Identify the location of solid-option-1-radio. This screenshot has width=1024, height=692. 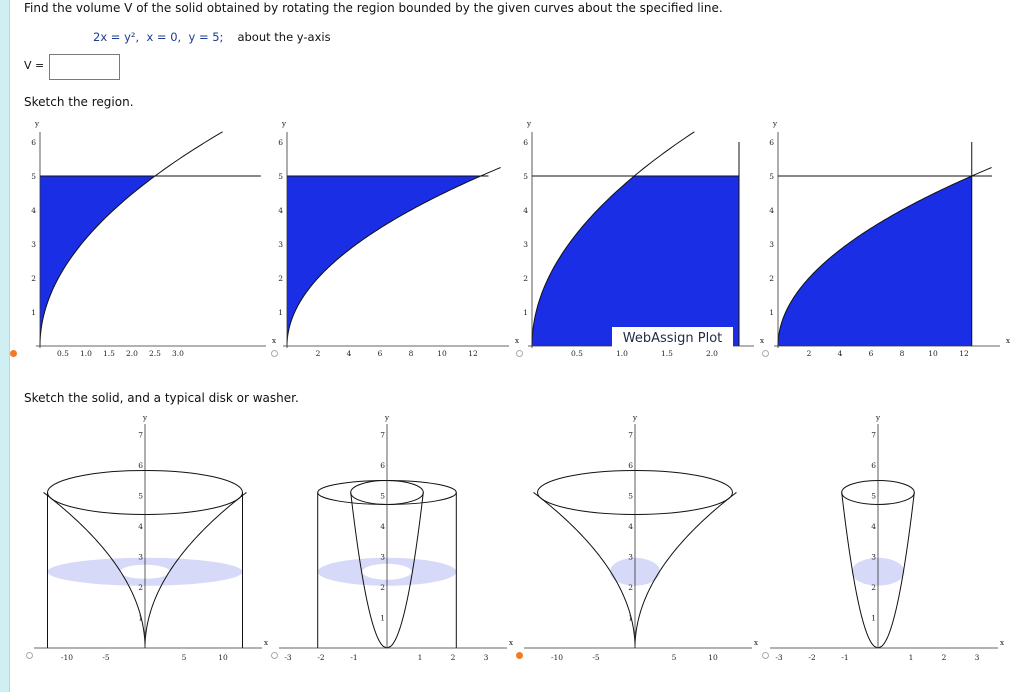
(29, 655).